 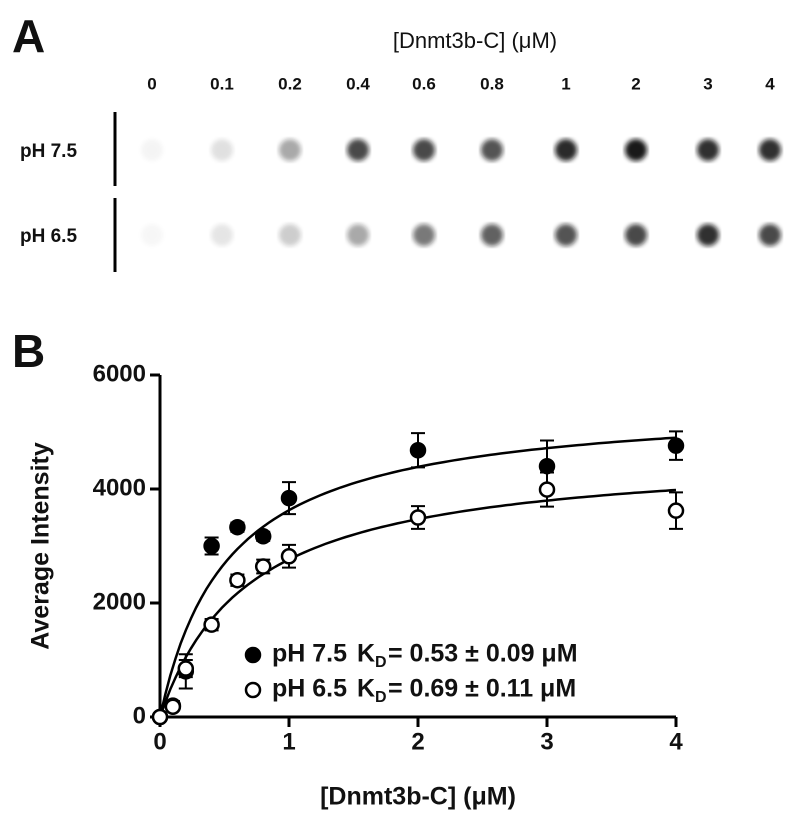 What do you see at coordinates (358, 83) in the screenshot?
I see `concentration-label: 0.4` at bounding box center [358, 83].